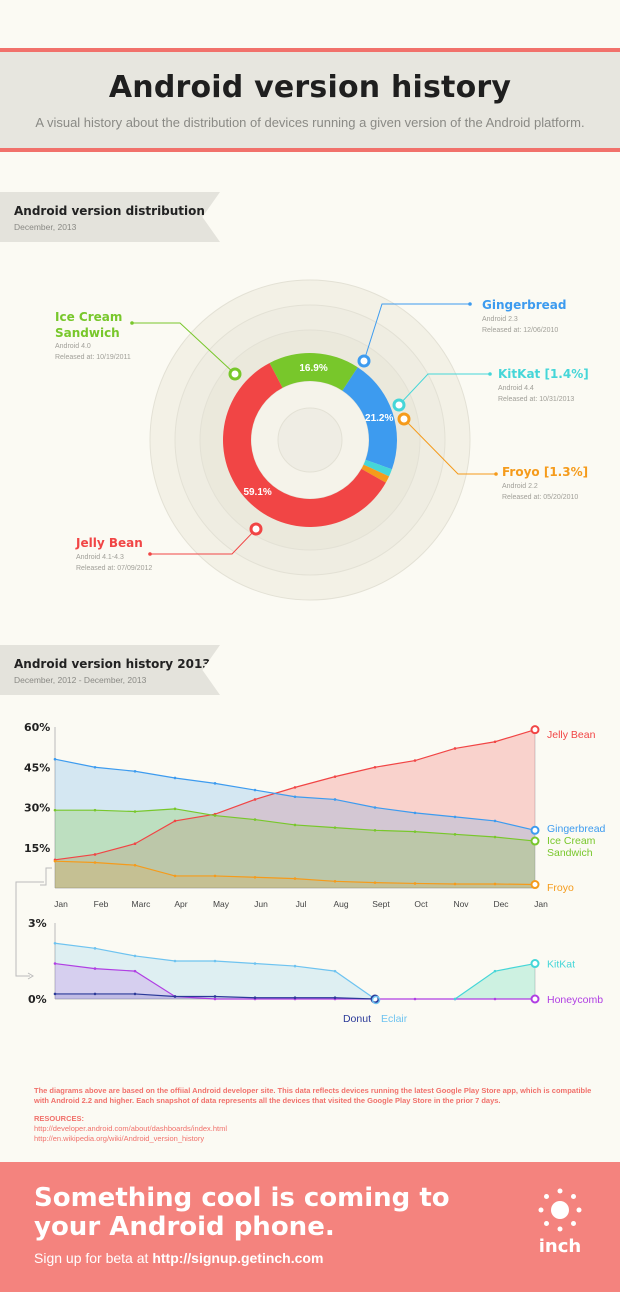 Image resolution: width=620 pixels, height=1292 pixels. Describe the element at coordinates (516, 388) in the screenshot. I see `slice-version: Android 4.4` at that location.